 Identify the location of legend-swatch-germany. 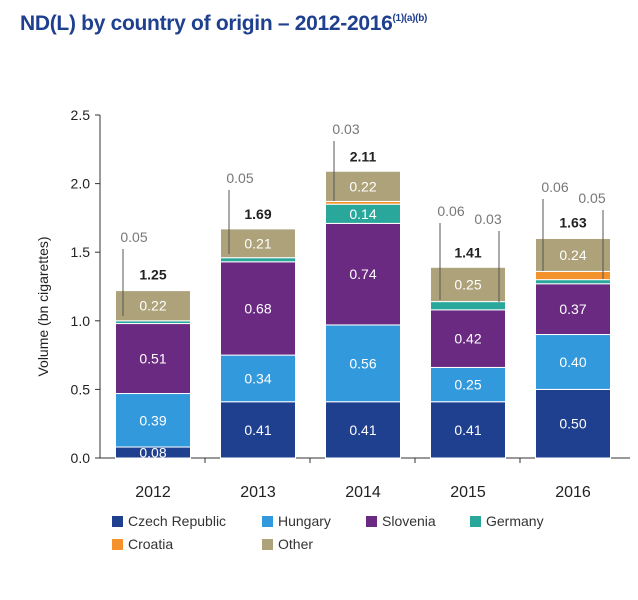
(475, 521).